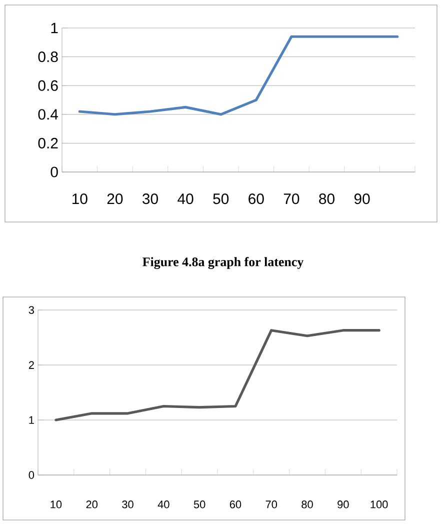 This screenshot has width=447, height=525. Describe the element at coordinates (48, 143) in the screenshot. I see `y-tick-label: 0.2` at that location.